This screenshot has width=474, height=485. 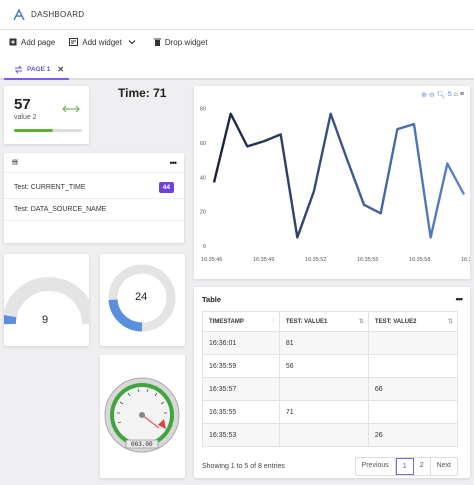 What do you see at coordinates (94, 188) in the screenshot?
I see `list-item: Test: CURRENT_TIME 44` at bounding box center [94, 188].